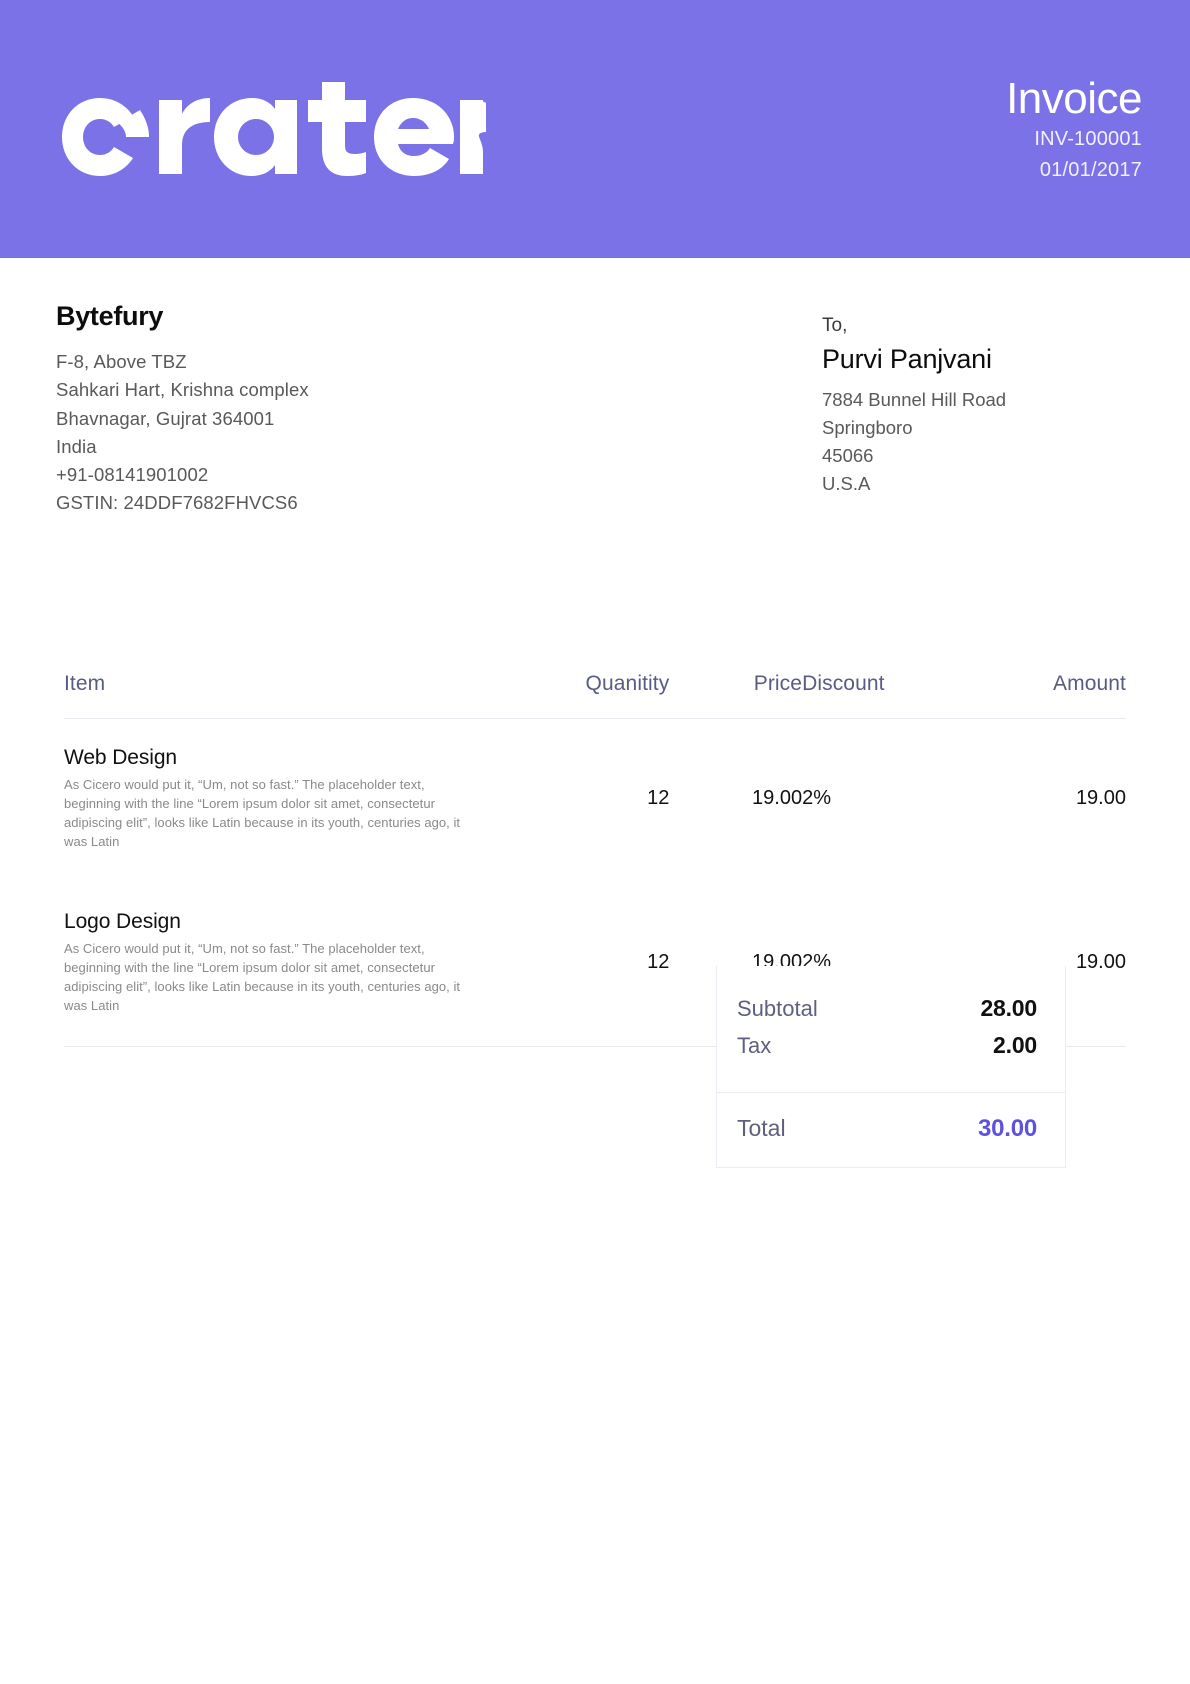 This screenshot has height=1684, width=1190. I want to click on to-label: To,, so click(835, 325).